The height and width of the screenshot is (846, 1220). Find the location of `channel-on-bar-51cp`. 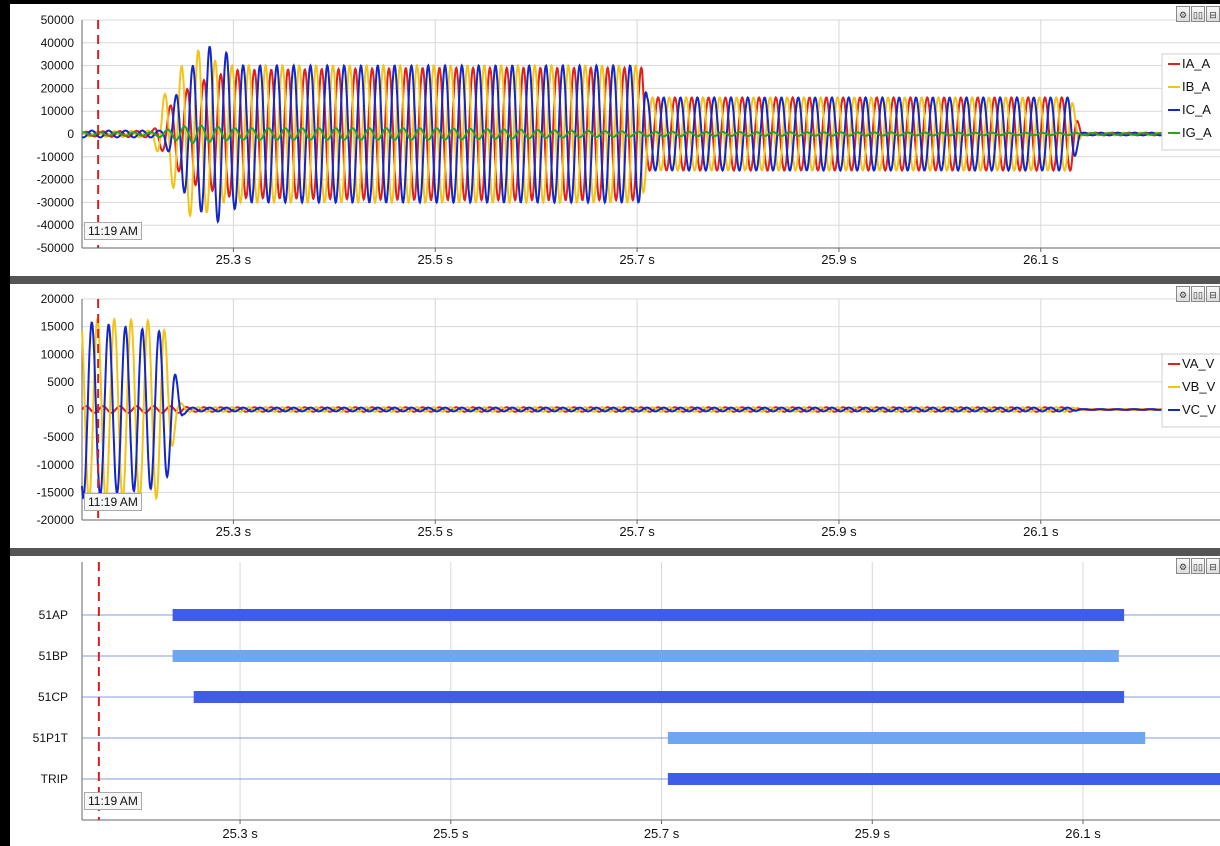

channel-on-bar-51cp is located at coordinates (659, 697).